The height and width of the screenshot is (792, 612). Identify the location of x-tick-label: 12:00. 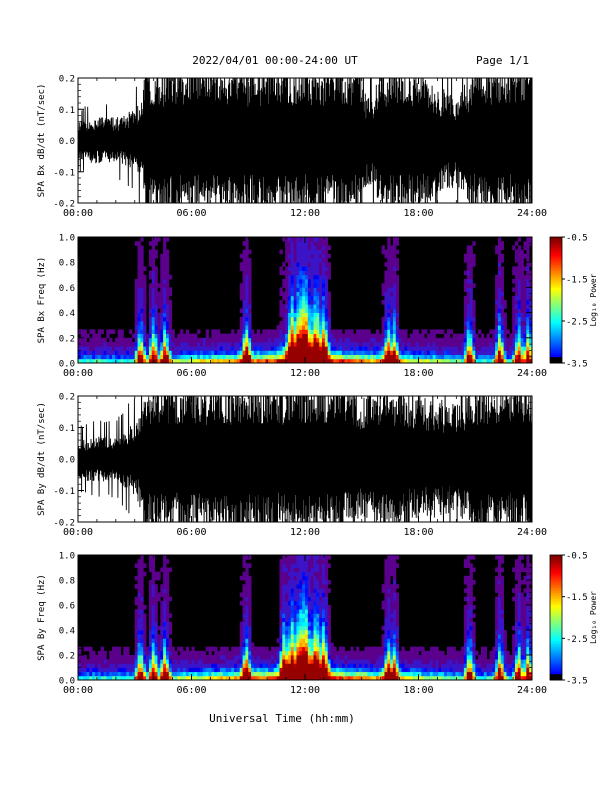
(305, 373).